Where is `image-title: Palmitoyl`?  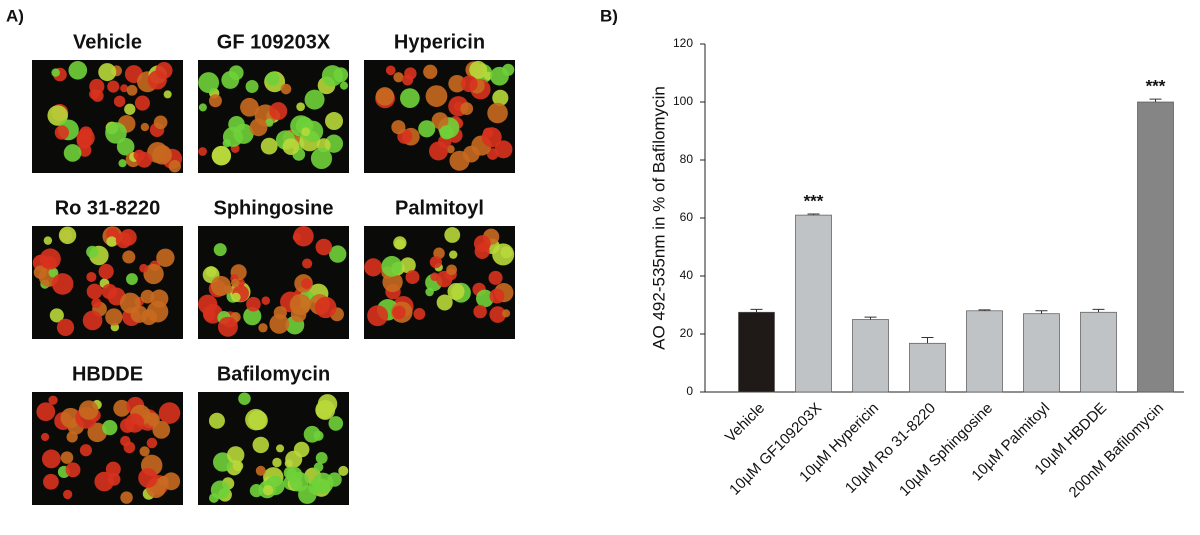
image-title: Palmitoyl is located at coordinates (439, 208).